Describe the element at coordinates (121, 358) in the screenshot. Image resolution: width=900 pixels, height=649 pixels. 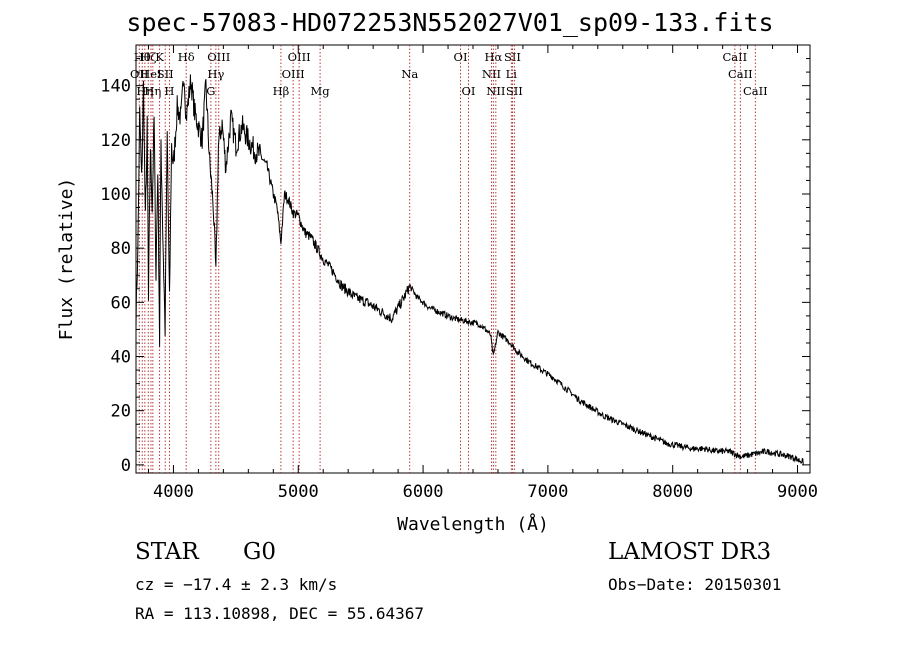
I see `y-tick-label-2: 40` at that location.